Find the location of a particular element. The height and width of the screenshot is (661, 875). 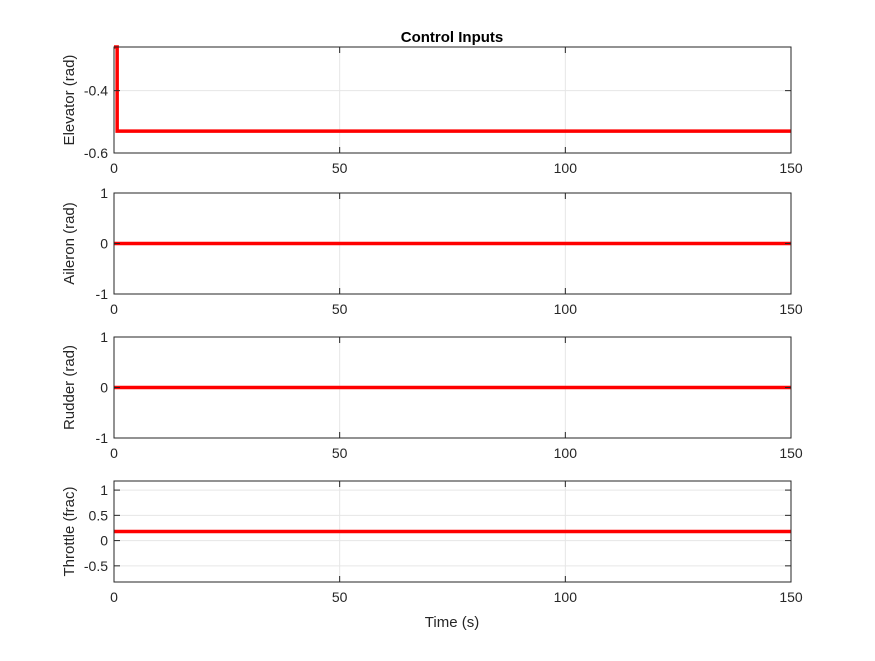

x-axis-label: Time (s) is located at coordinates (452, 622).